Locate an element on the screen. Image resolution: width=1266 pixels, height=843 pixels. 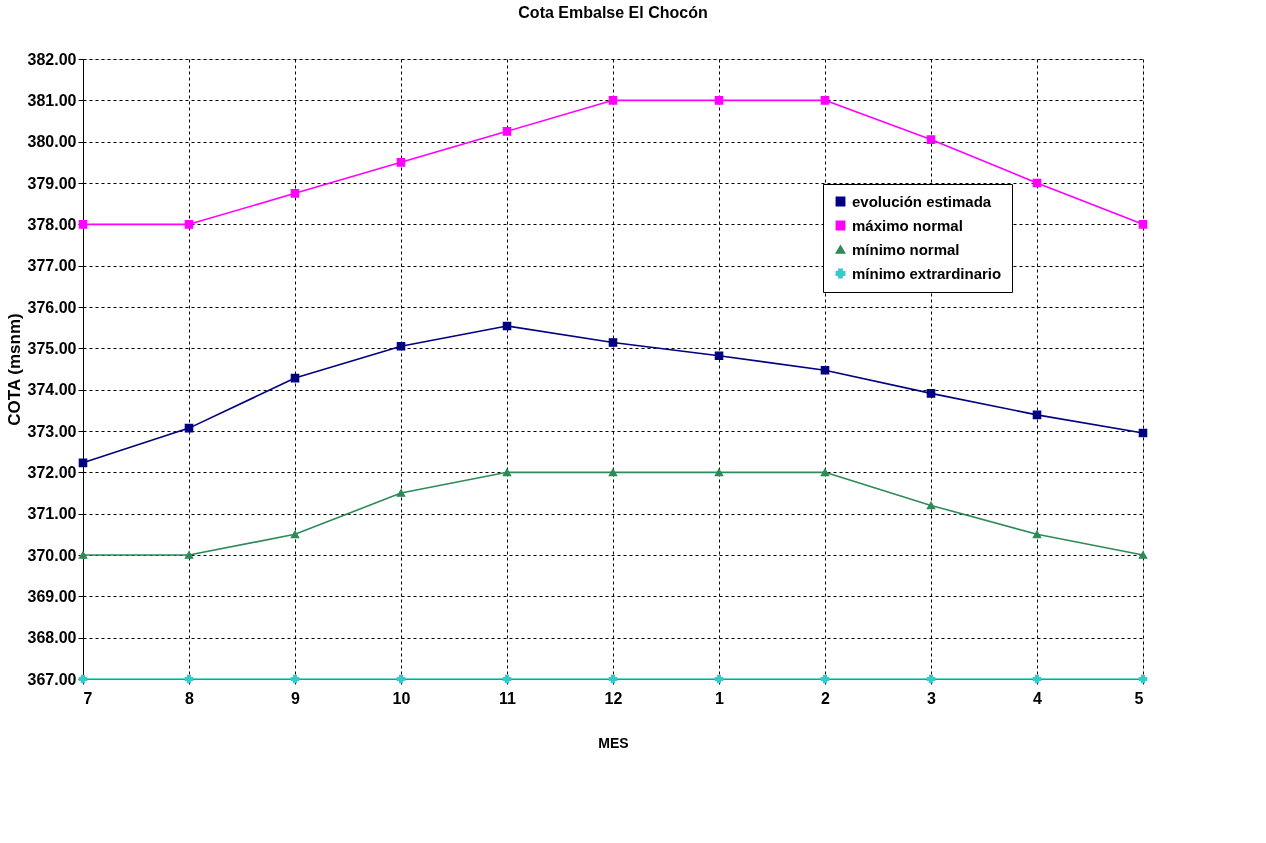
x-tick-label: 2 is located at coordinates (826, 698).